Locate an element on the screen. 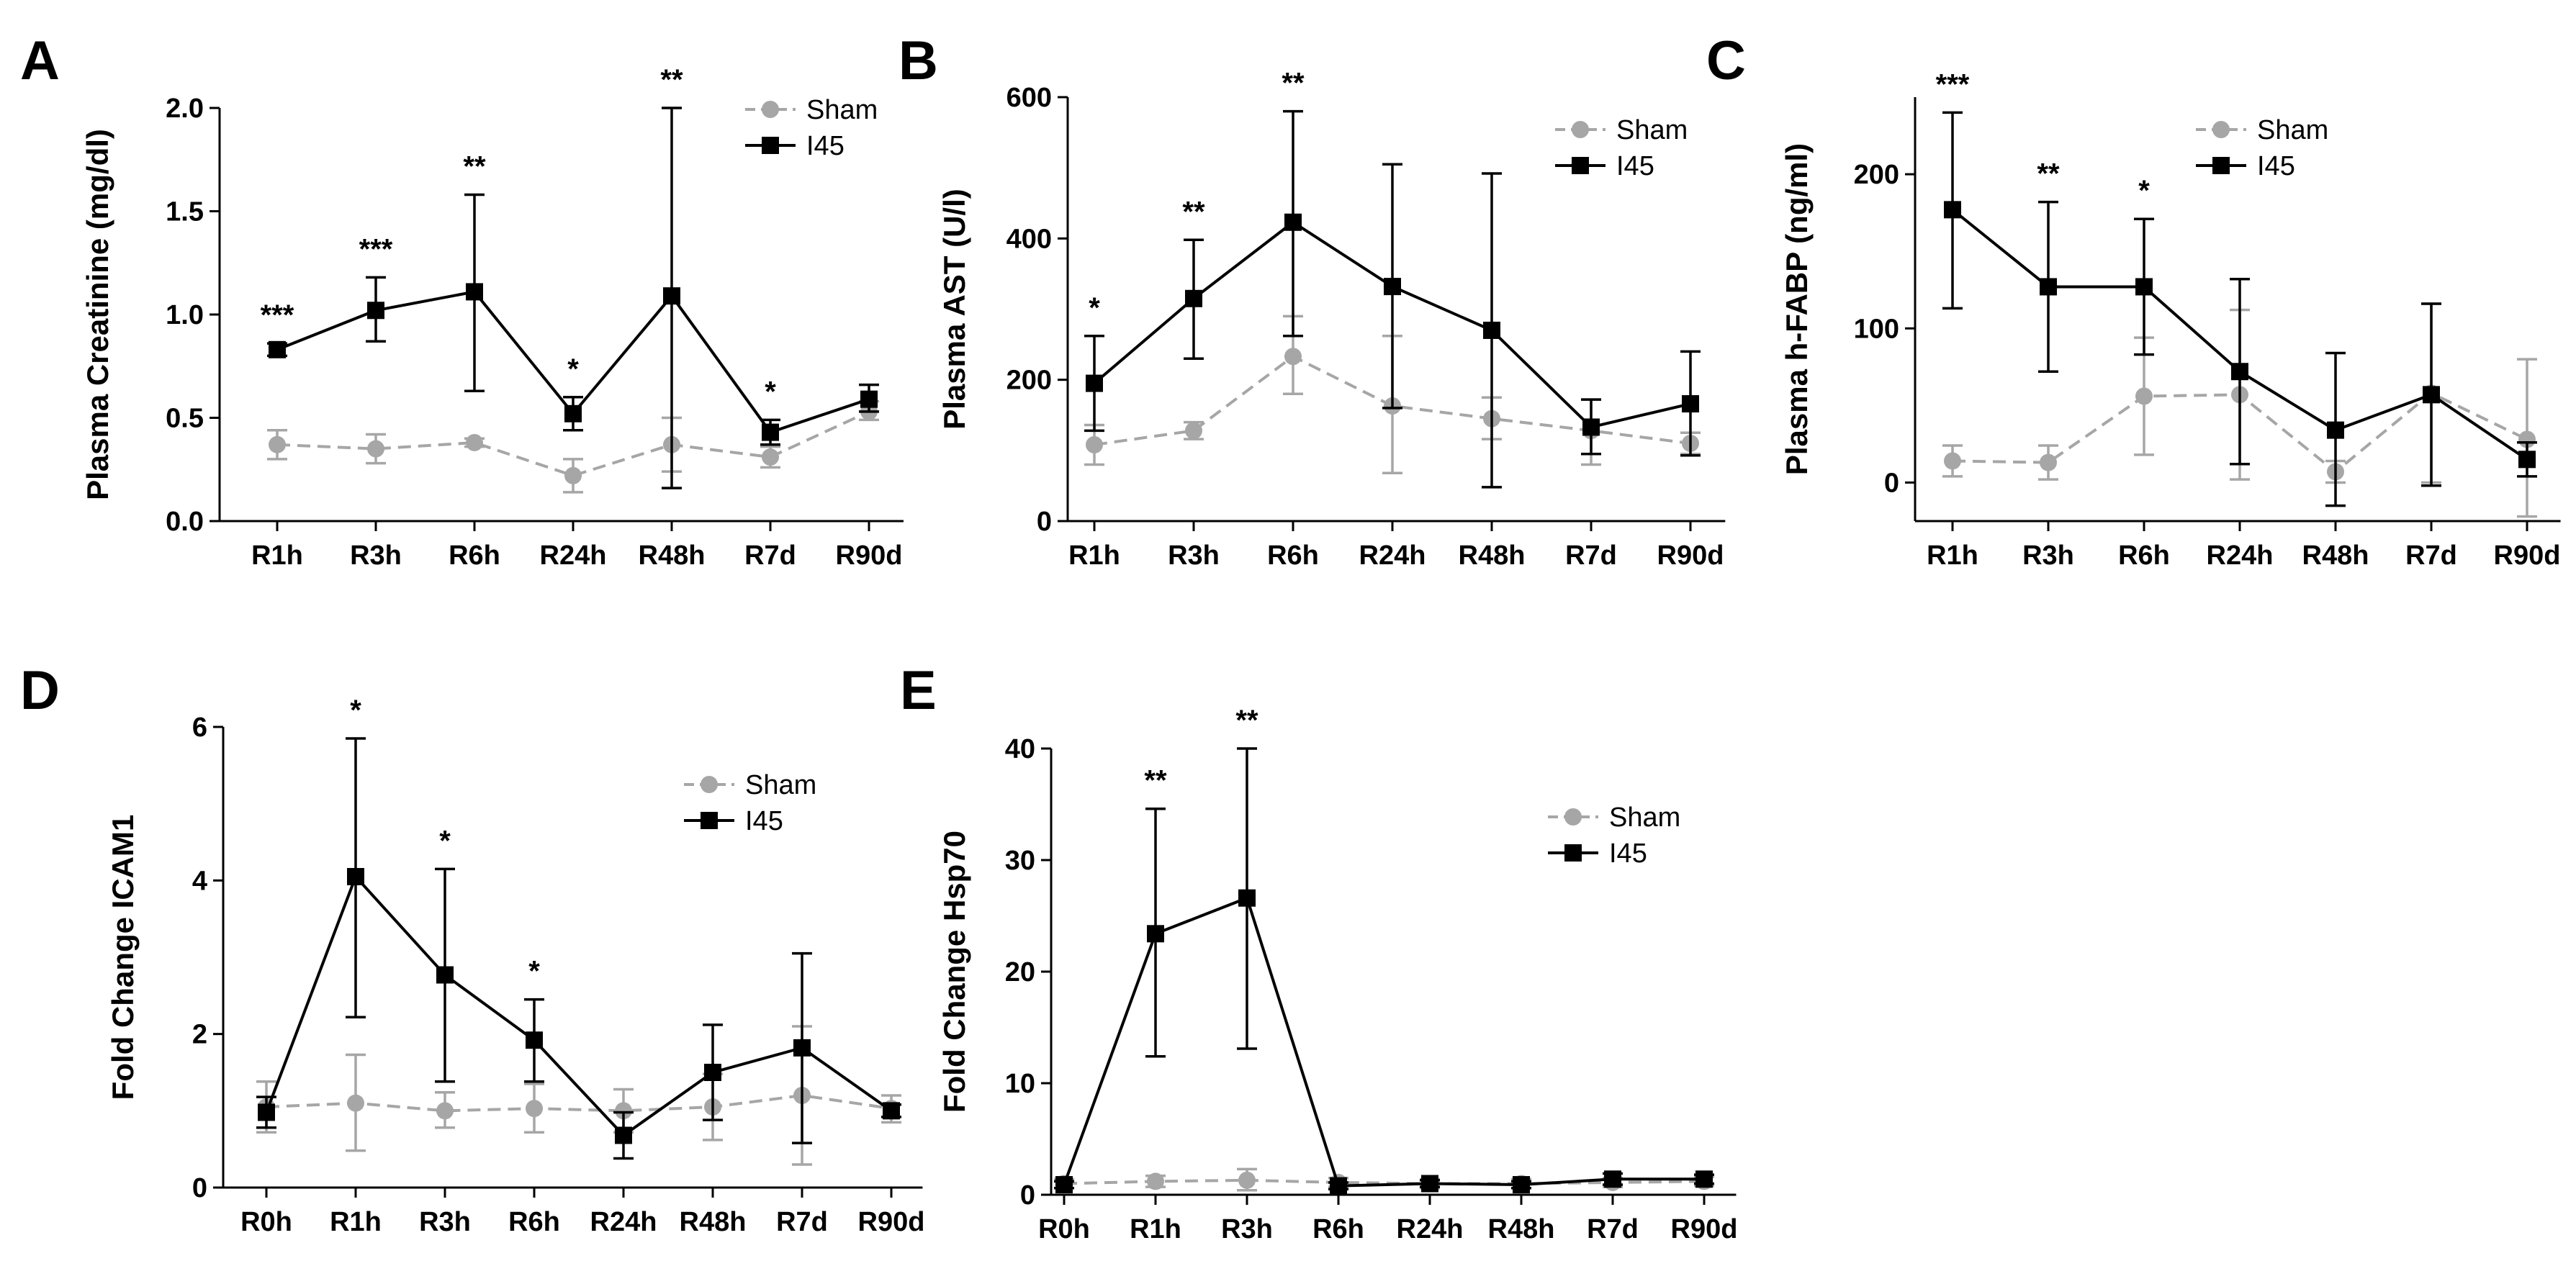  panel-letter: D is located at coordinates (40, 690).